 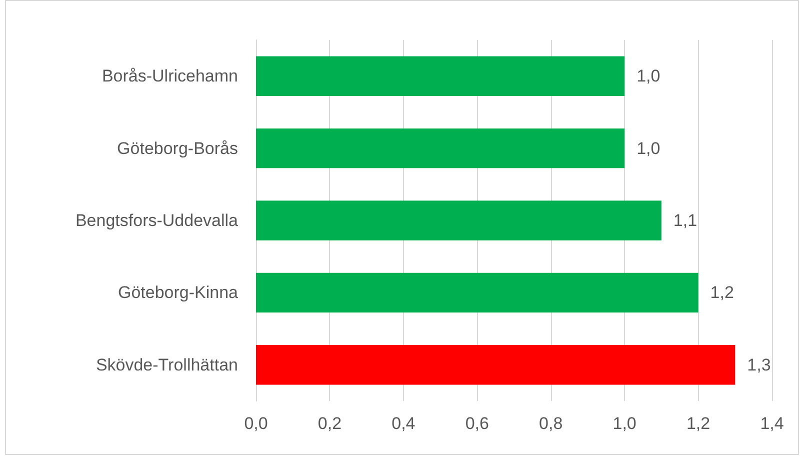 What do you see at coordinates (551, 423) in the screenshot?
I see `x-tick-label: 0,8` at bounding box center [551, 423].